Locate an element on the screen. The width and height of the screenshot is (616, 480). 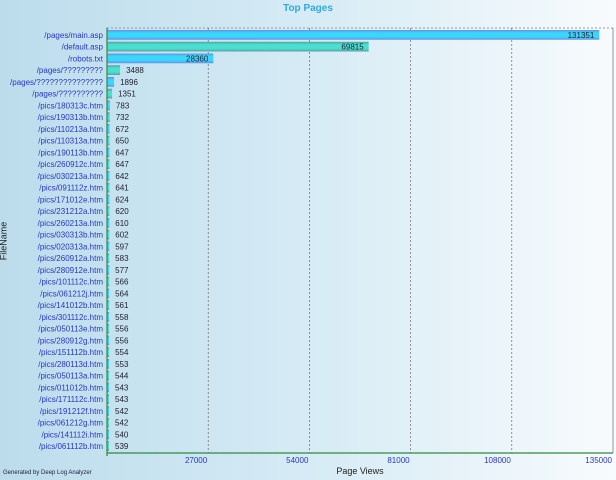
x-tick-label: 135000 is located at coordinates (598, 460).